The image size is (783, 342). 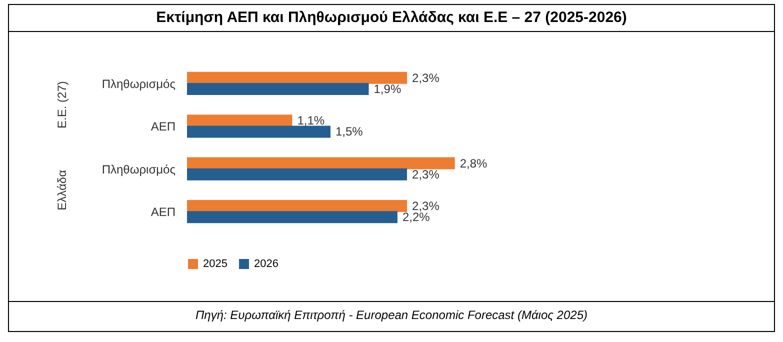 I want to click on text: Ελλάδα, so click(x=62, y=190).